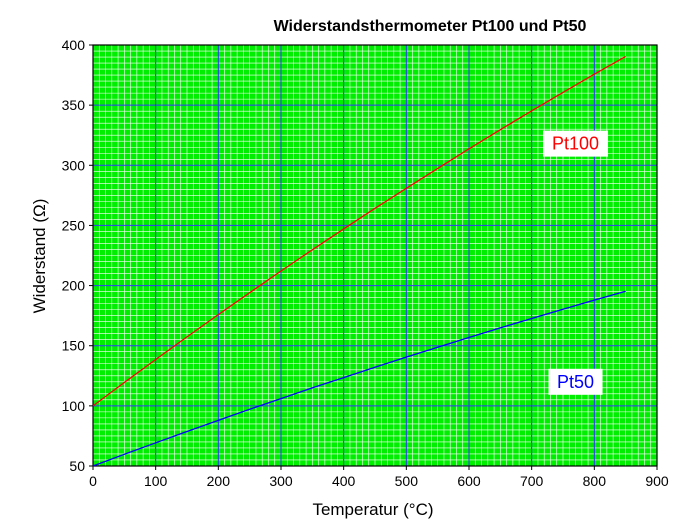 The width and height of the screenshot is (681, 525). I want to click on y-tick-label: 400, so click(74, 45).